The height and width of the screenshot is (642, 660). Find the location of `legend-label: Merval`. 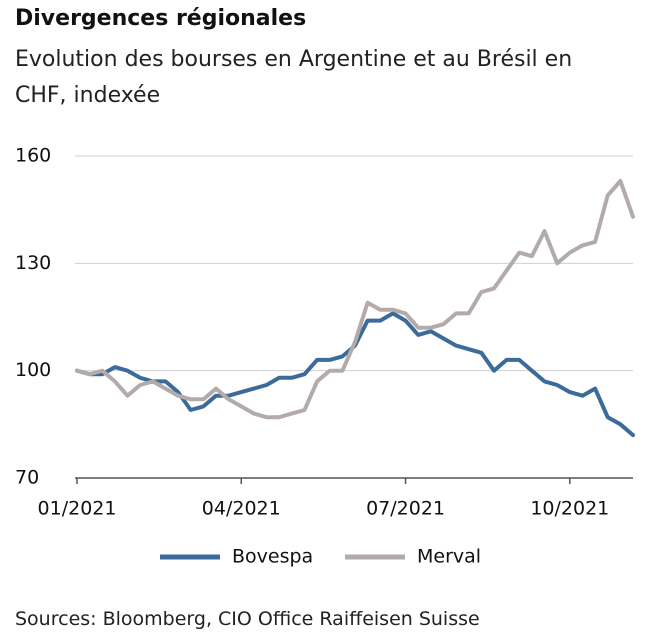

legend-label: Merval is located at coordinates (449, 557).